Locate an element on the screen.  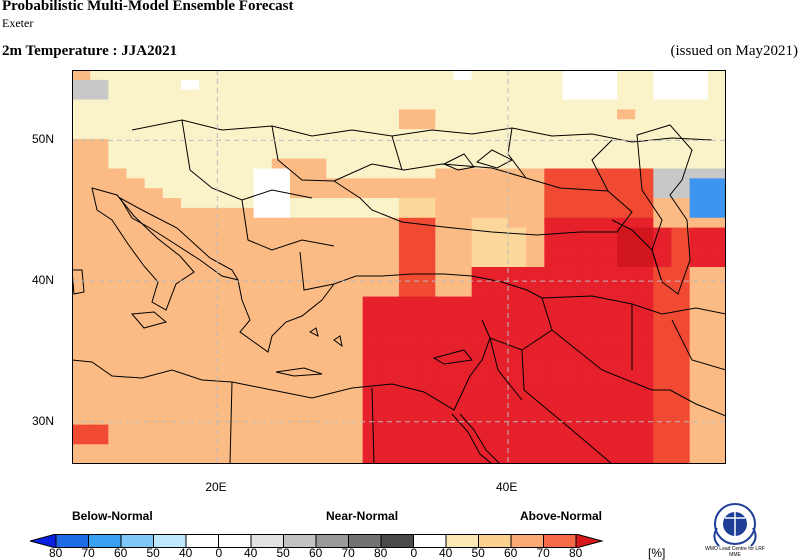
map-subtitle: Exeter is located at coordinates (18, 23).